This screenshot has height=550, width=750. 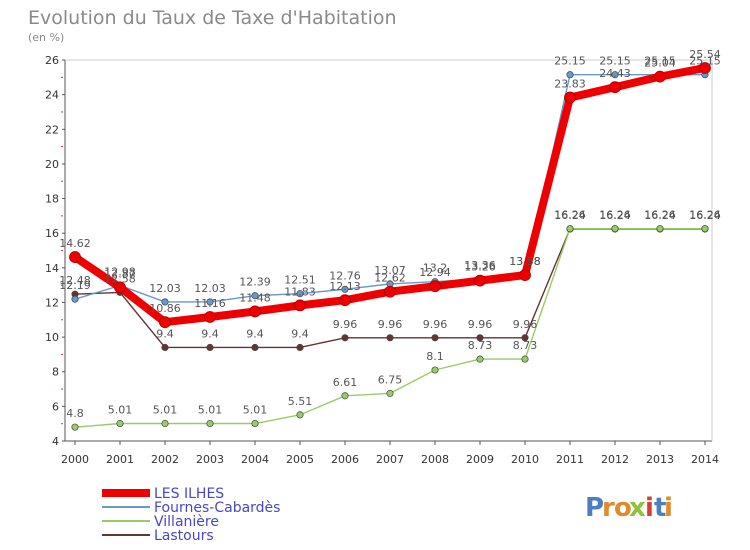 What do you see at coordinates (120, 278) in the screenshot?
I see `data-label-3: 12.58` at bounding box center [120, 278].